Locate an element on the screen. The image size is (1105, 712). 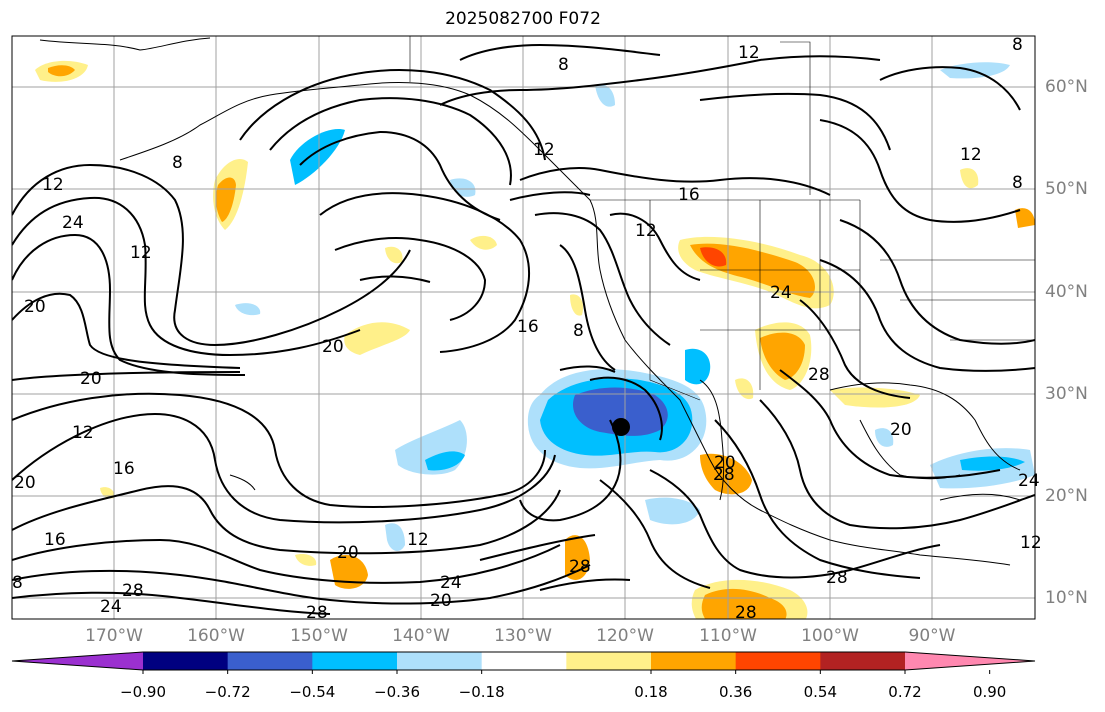
lon-label-100w: 100°W is located at coordinates (830, 636).